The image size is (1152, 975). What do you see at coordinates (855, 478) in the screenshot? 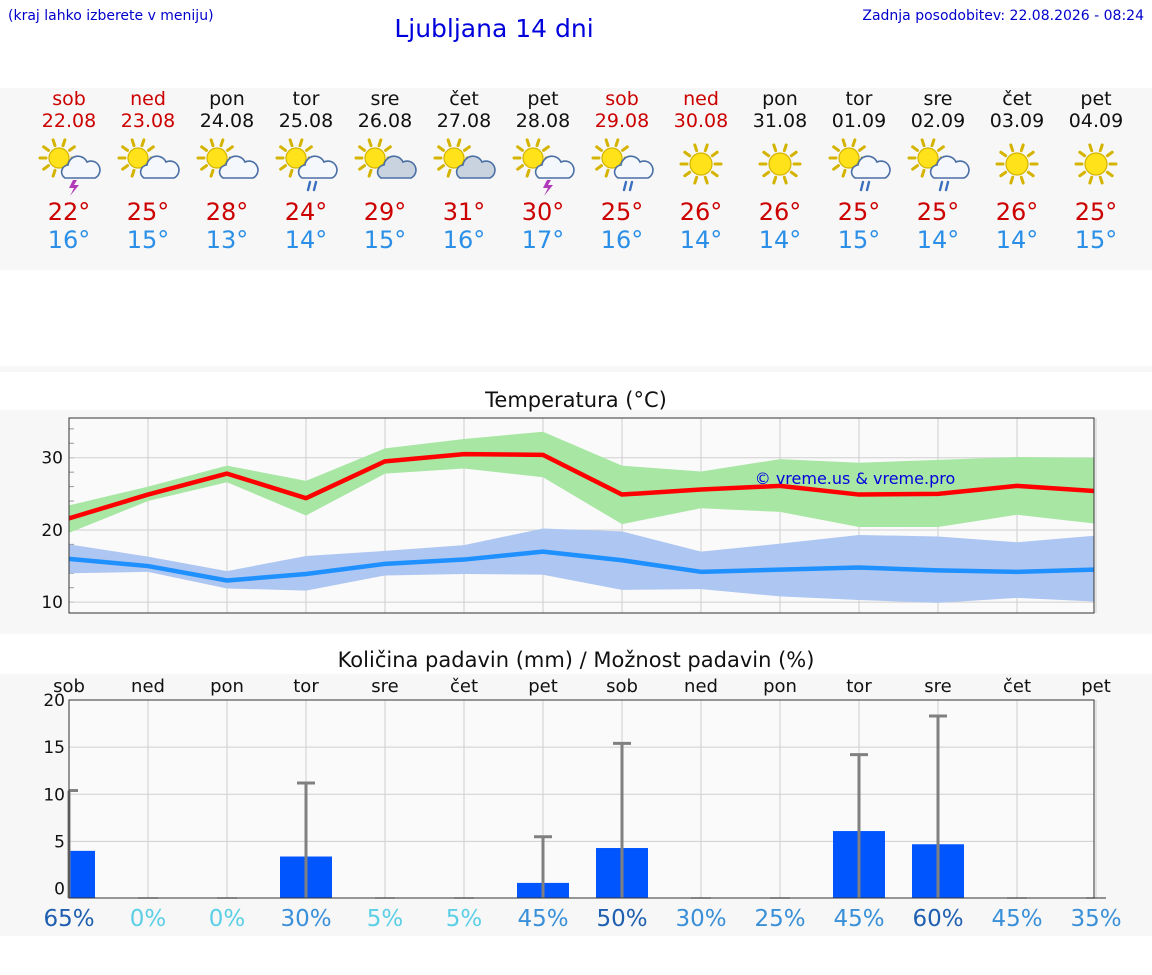
I see `watermark: © vreme.us & vreme.pro` at bounding box center [855, 478].